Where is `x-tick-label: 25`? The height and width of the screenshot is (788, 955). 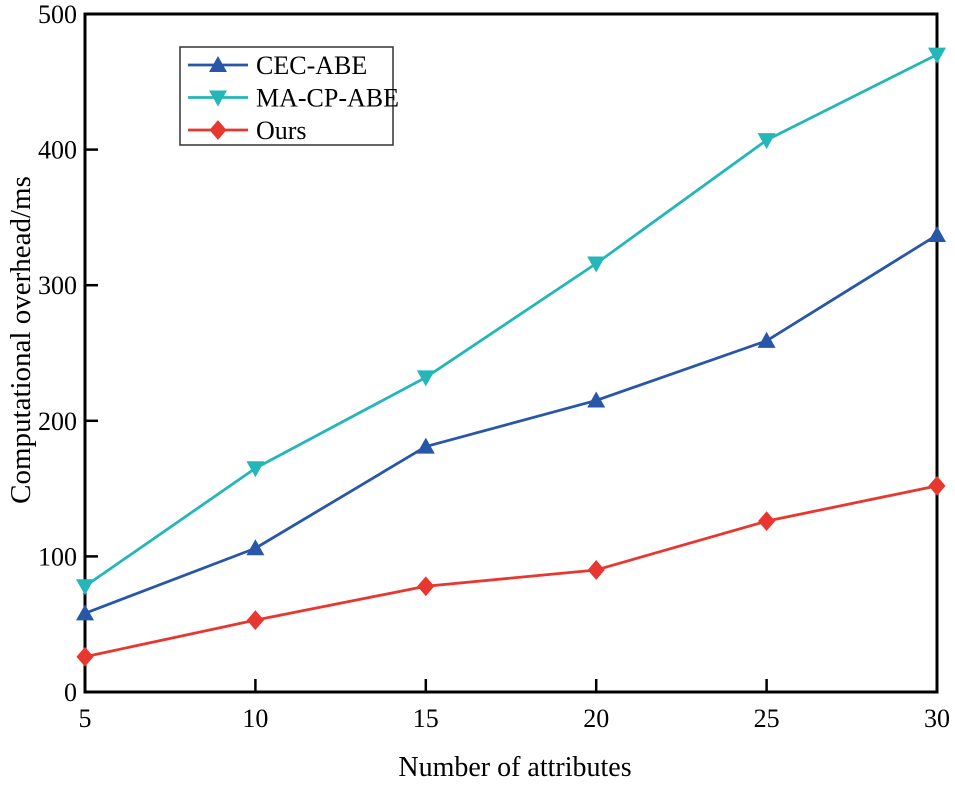
x-tick-label: 25 is located at coordinates (767, 718).